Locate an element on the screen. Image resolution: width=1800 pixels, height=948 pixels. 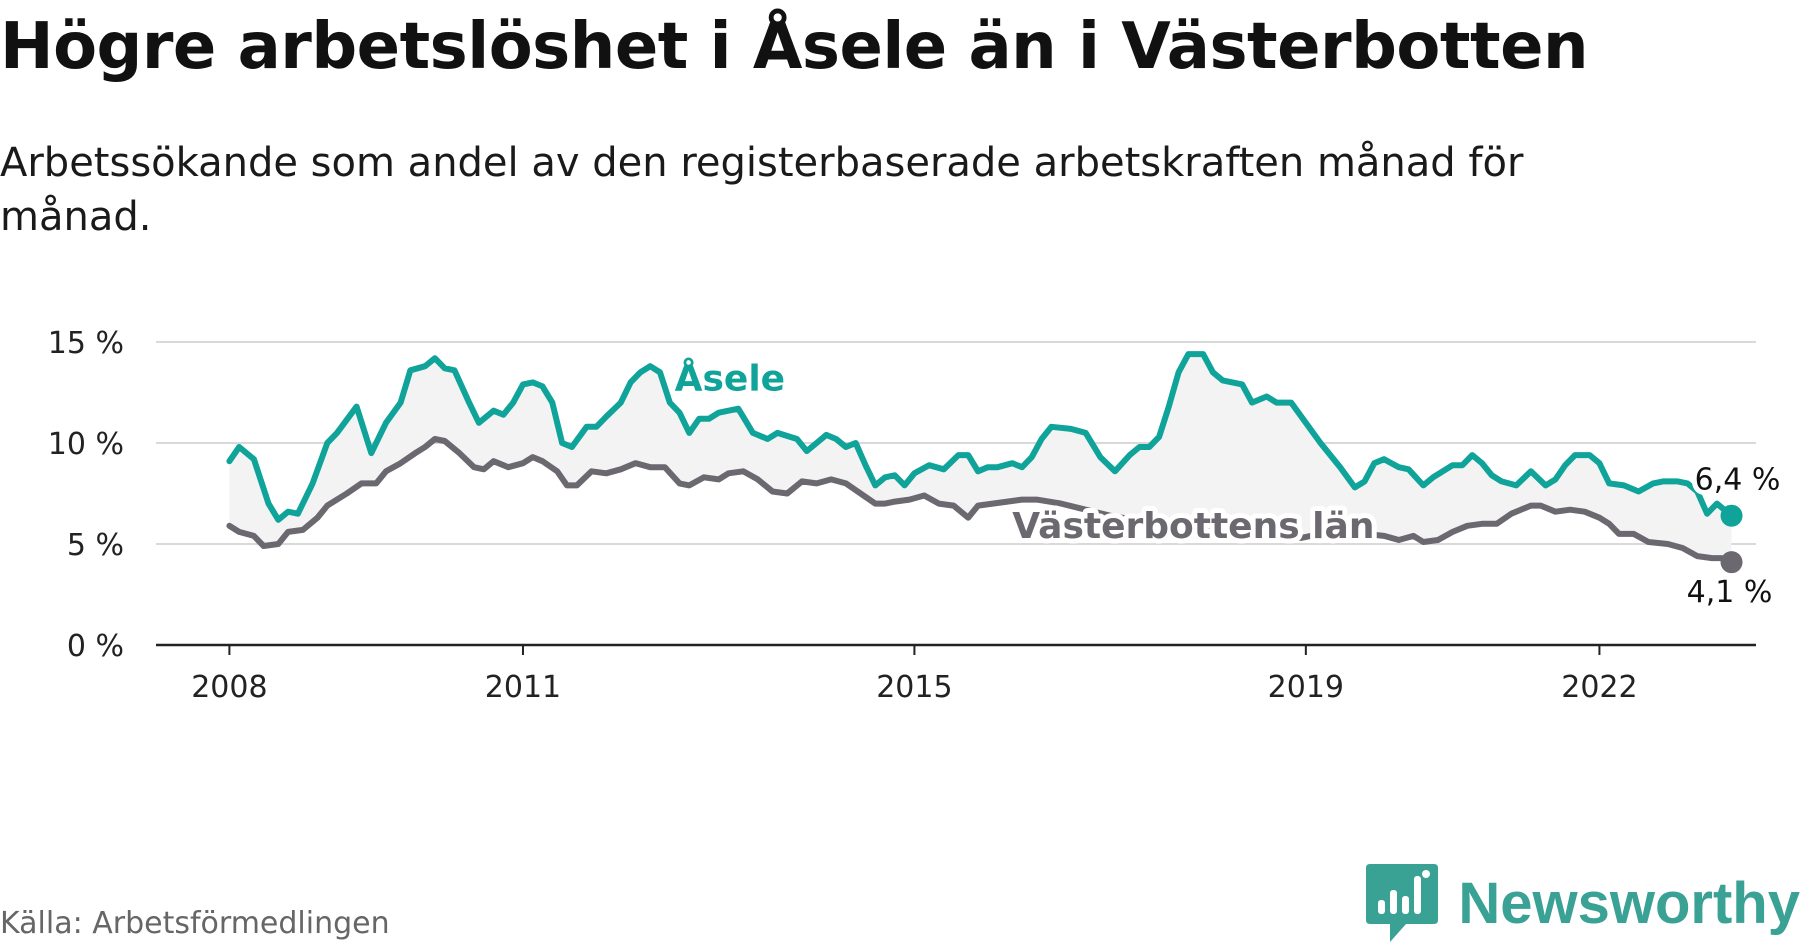
end-value-label-vasterbottens-lan: 4,1 % is located at coordinates (1730, 592).